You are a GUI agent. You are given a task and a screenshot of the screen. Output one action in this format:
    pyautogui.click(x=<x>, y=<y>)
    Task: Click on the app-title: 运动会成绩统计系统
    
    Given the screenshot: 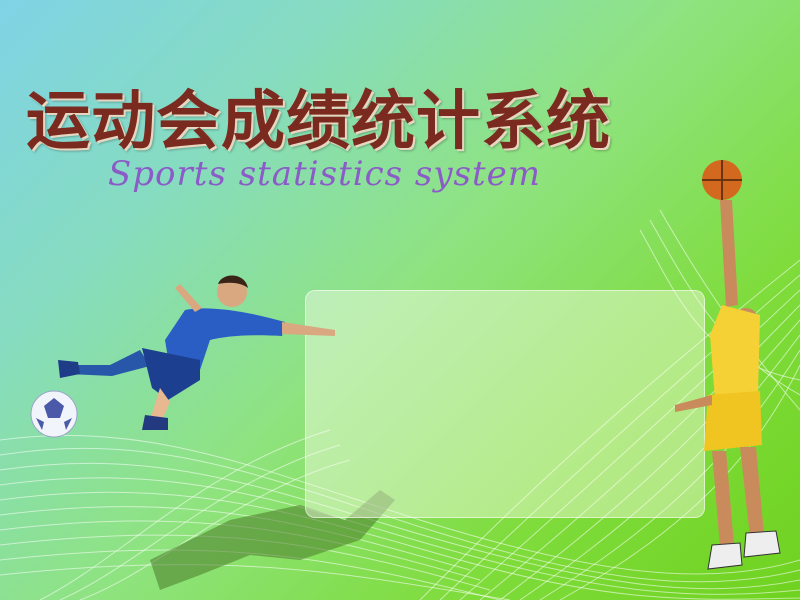 What is the action you would take?
    pyautogui.click(x=318, y=122)
    